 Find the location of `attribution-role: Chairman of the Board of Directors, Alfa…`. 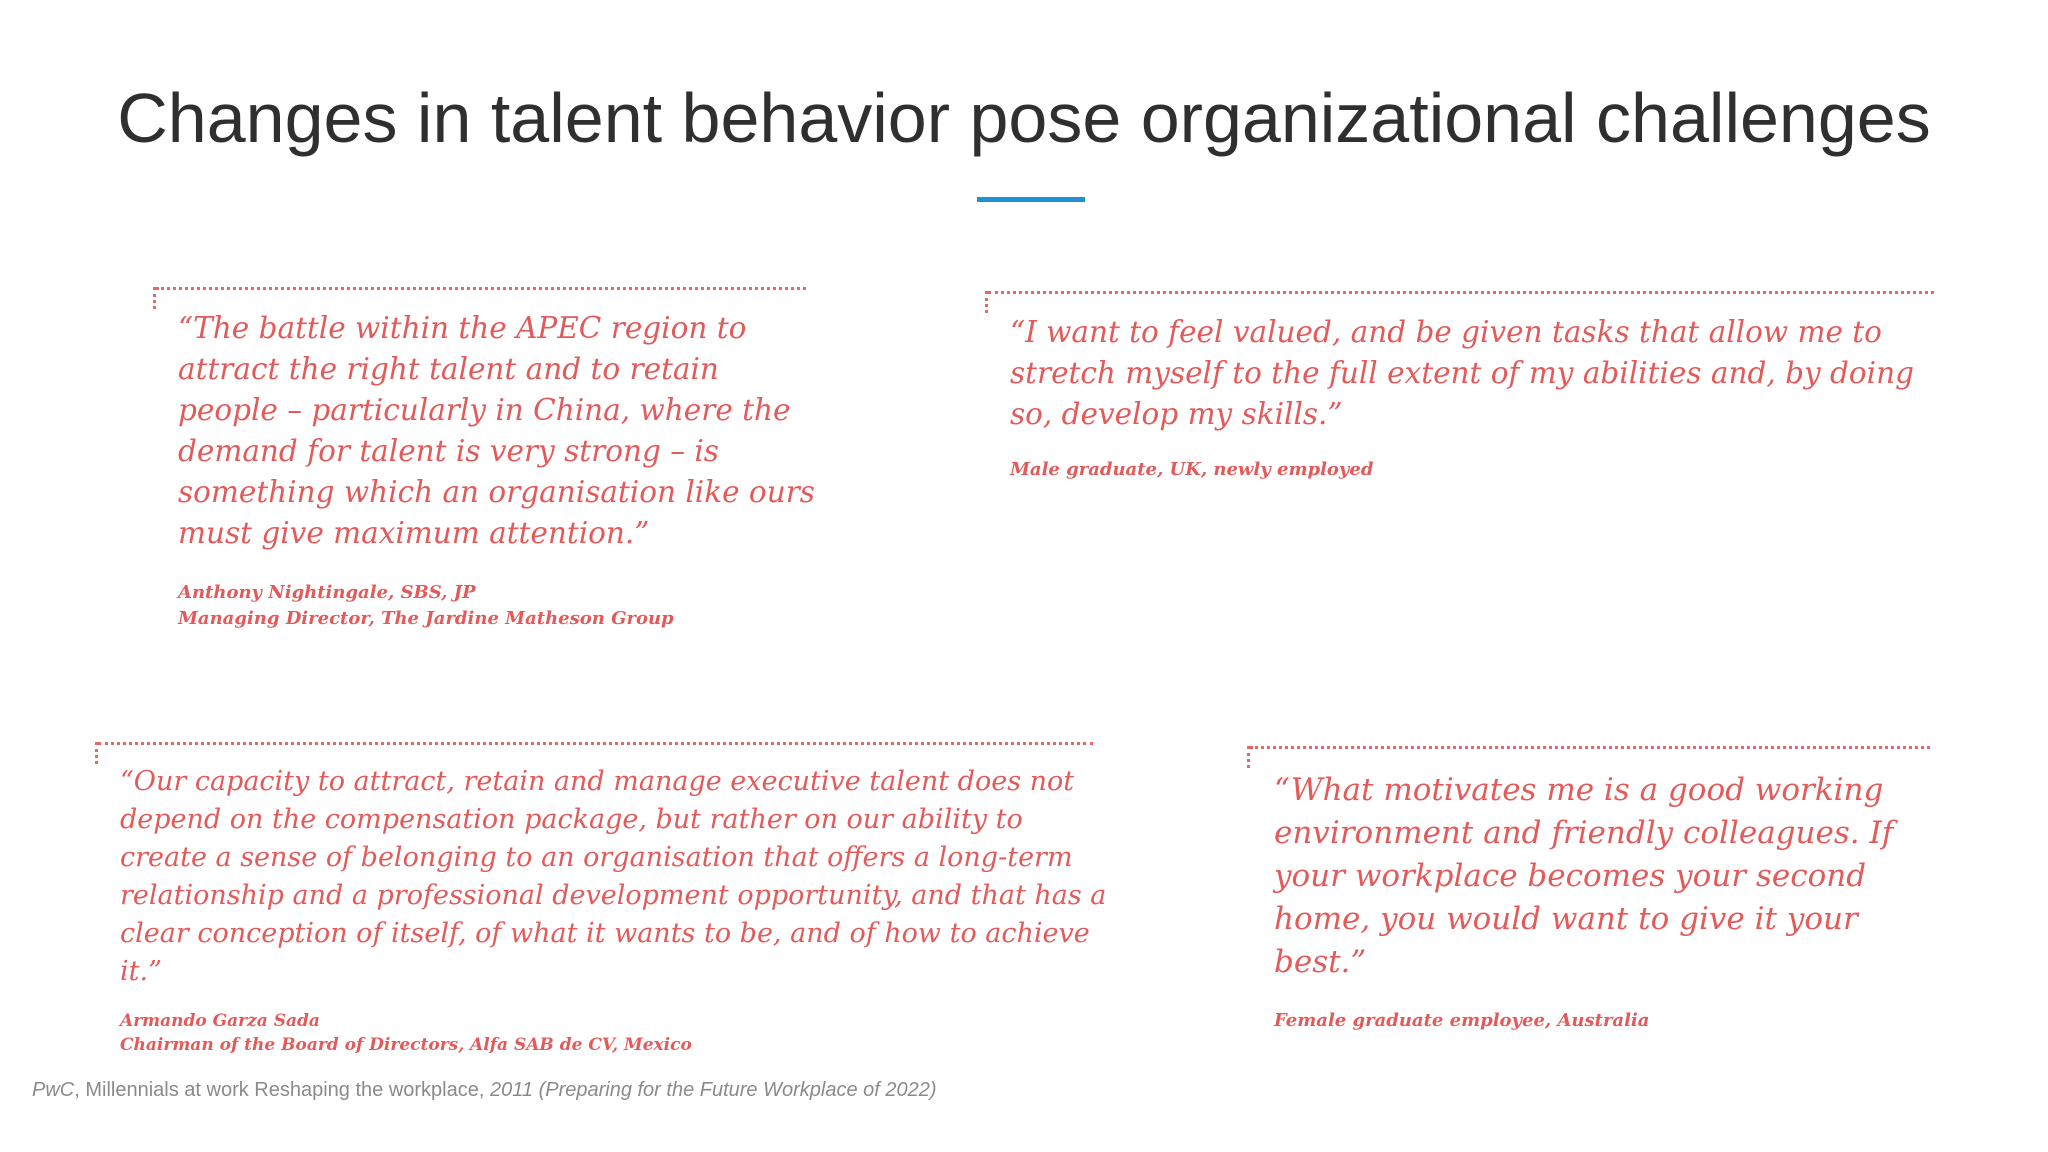

attribution-role: Chairman of the Board of Directors, Alfa… is located at coordinates (406, 1045).